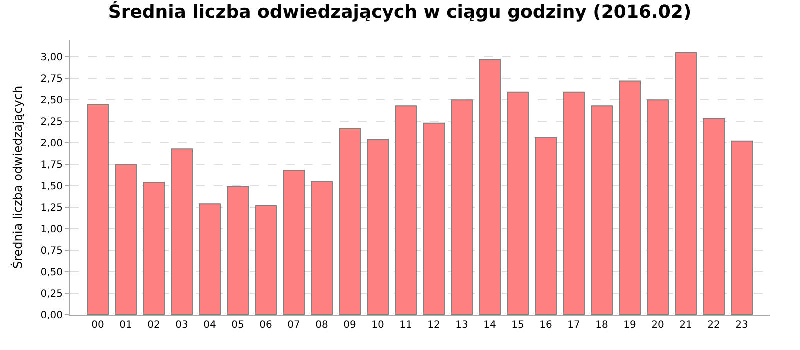 The image size is (800, 350). I want to click on y-tick-label: 2,25, so click(51, 122).